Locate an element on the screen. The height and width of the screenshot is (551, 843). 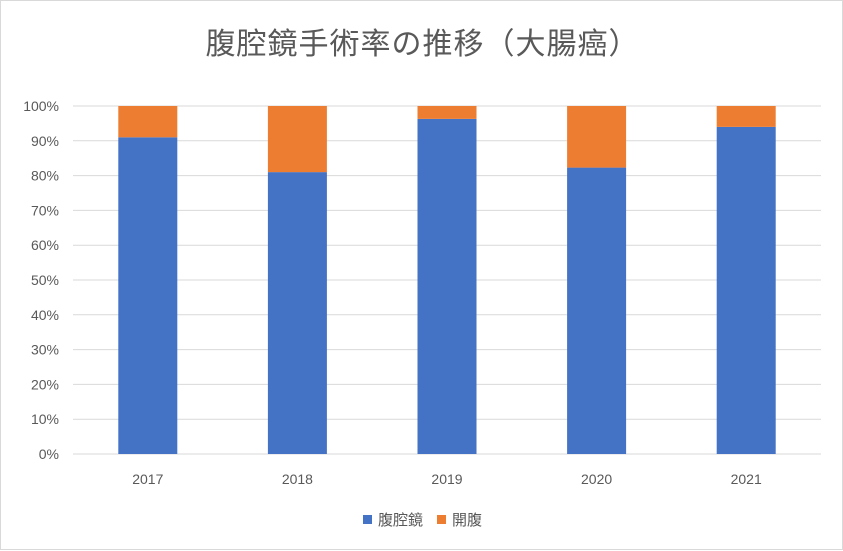
legend-label-open: 開腹 is located at coordinates (467, 520).